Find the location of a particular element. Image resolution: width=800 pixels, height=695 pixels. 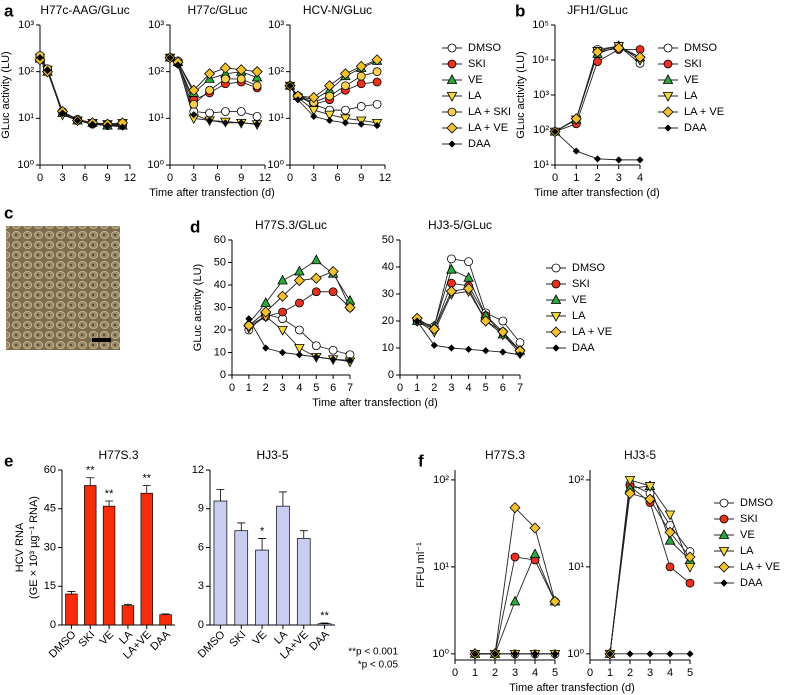

x-tick-label: 4 is located at coordinates (670, 673).